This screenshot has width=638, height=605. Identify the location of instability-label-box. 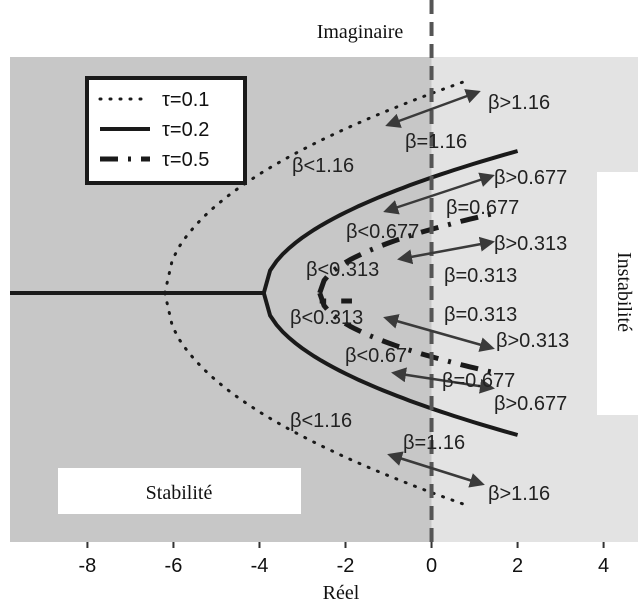
(617, 293).